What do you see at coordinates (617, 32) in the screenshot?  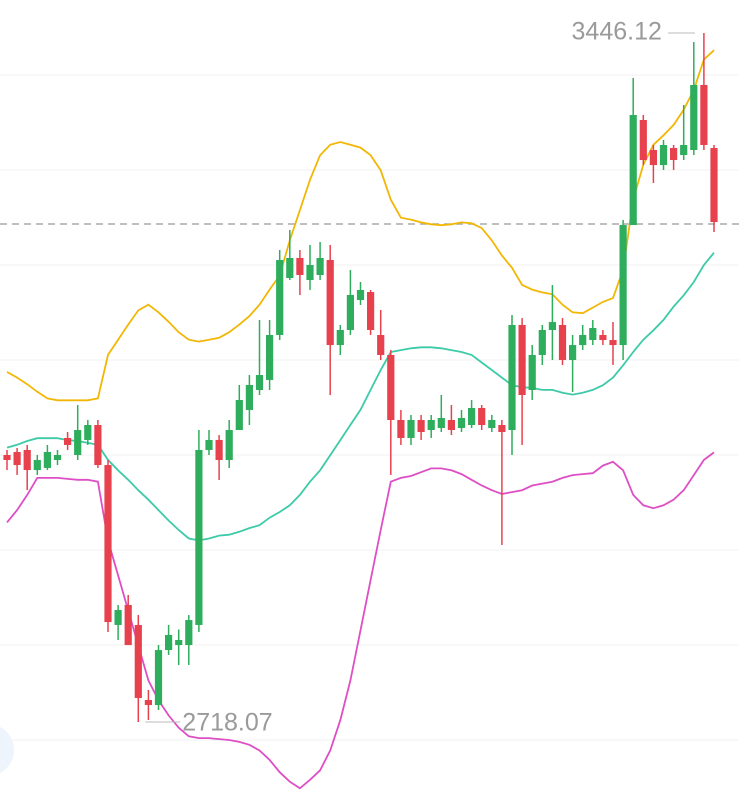 I see `max-label: 3446.12` at bounding box center [617, 32].